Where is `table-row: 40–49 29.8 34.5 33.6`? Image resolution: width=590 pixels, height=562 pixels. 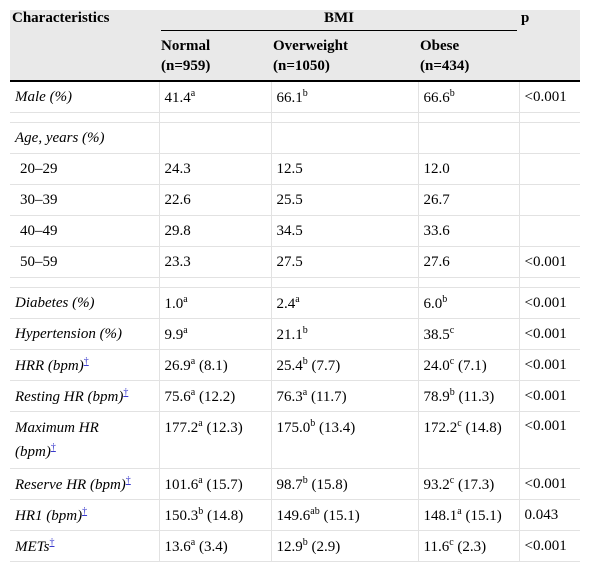
table-row: 40–49 29.8 34.5 33.6 is located at coordinates (295, 231).